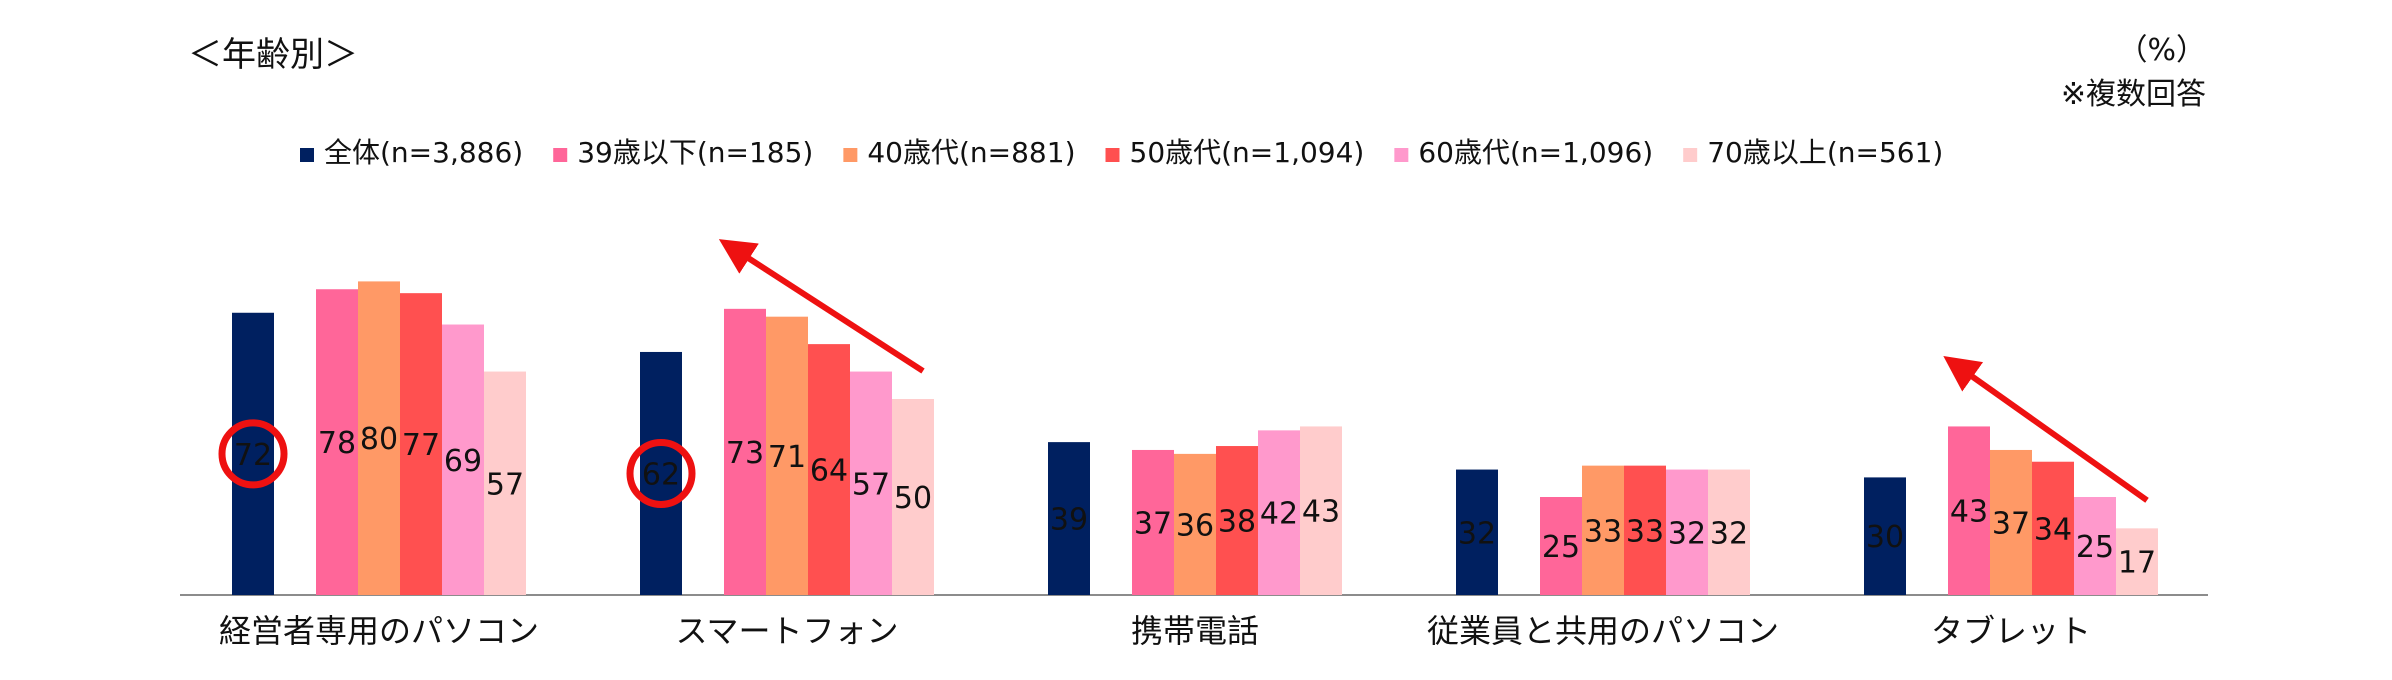 Image resolution: width=2392 pixels, height=680 pixels. I want to click on data-label: 64, so click(829, 471).